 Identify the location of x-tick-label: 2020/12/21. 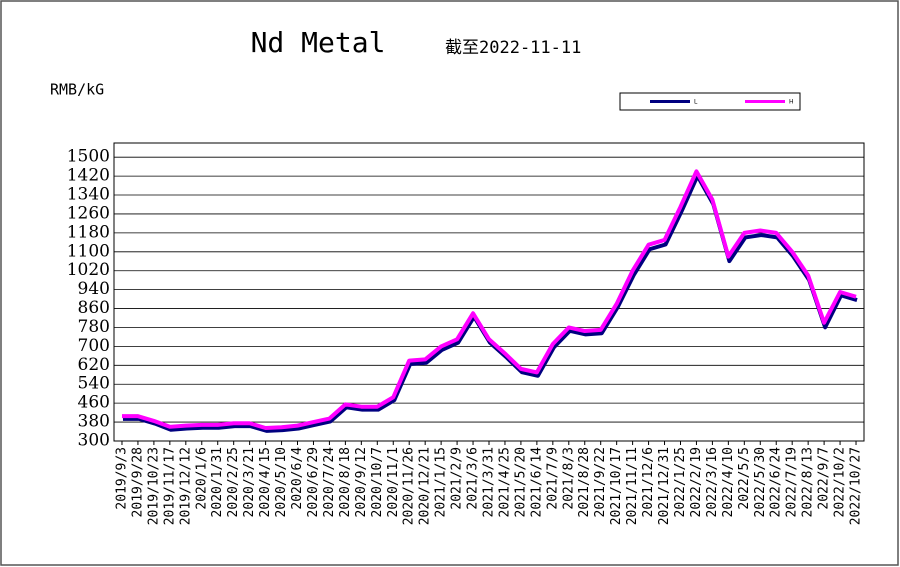
(425, 486).